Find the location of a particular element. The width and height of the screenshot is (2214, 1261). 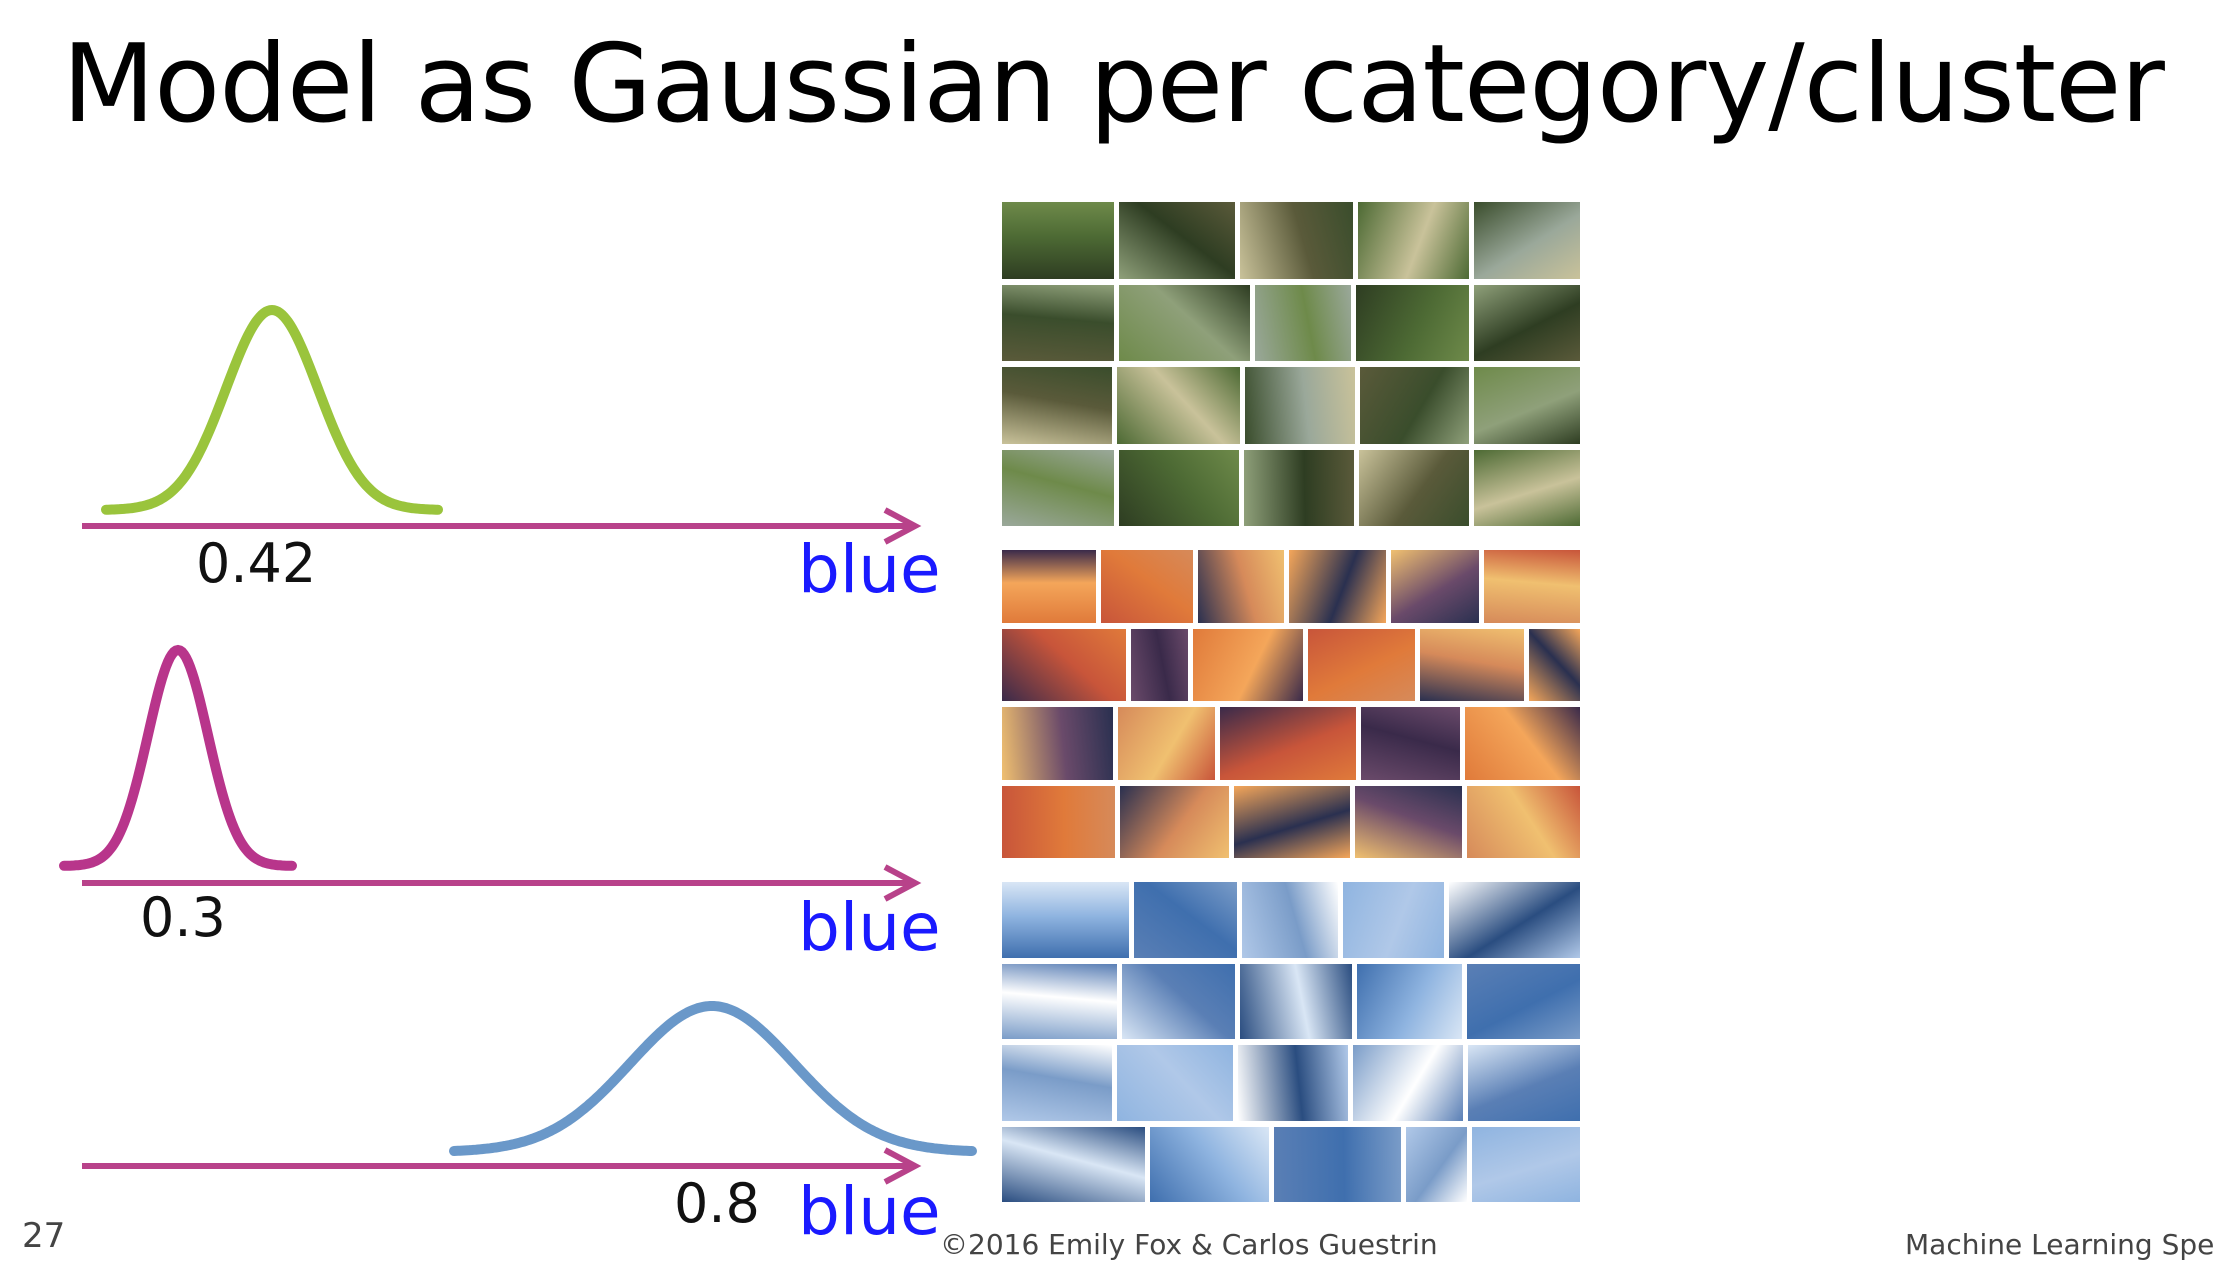

sunset-image-grid is located at coordinates (1291, 704).